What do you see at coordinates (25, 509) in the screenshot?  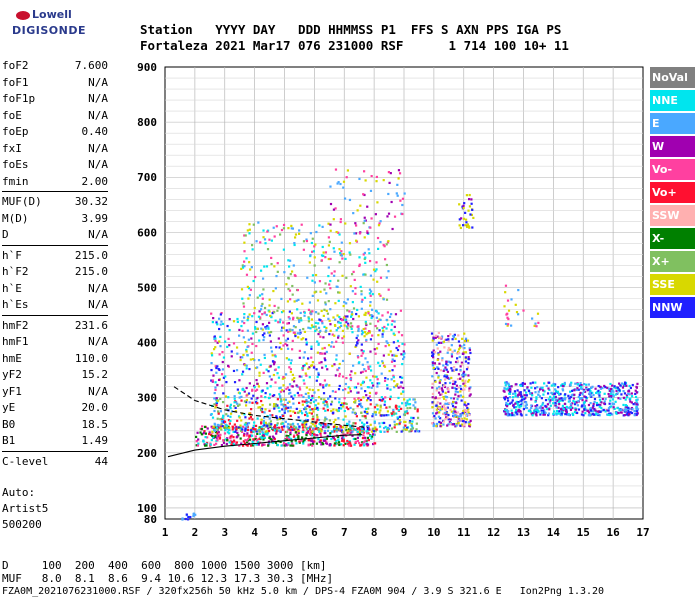 I see `autoscaling-info: Auto: Artist5 500200` at bounding box center [25, 509].